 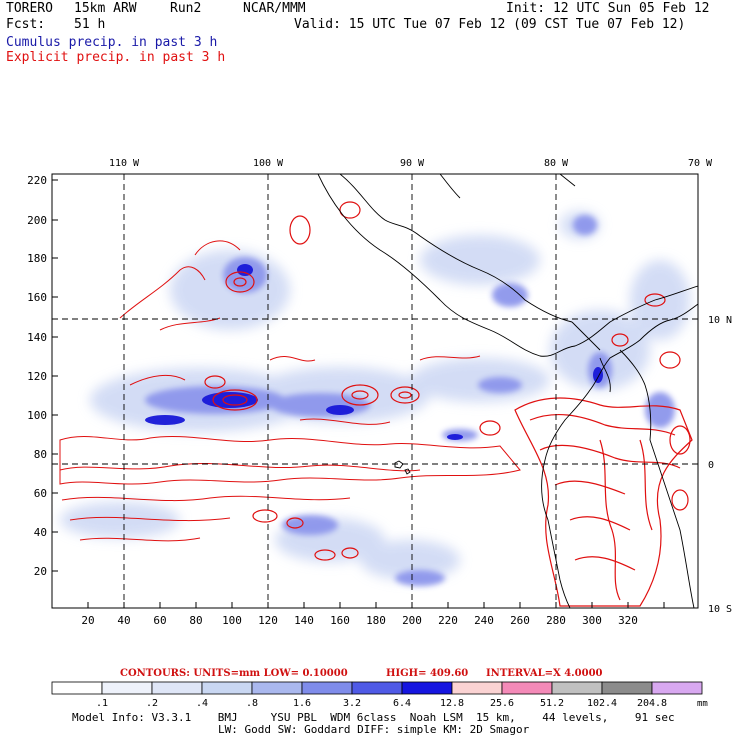 What do you see at coordinates (37, 337) in the screenshot?
I see `y-tick-label: 140` at bounding box center [37, 337].